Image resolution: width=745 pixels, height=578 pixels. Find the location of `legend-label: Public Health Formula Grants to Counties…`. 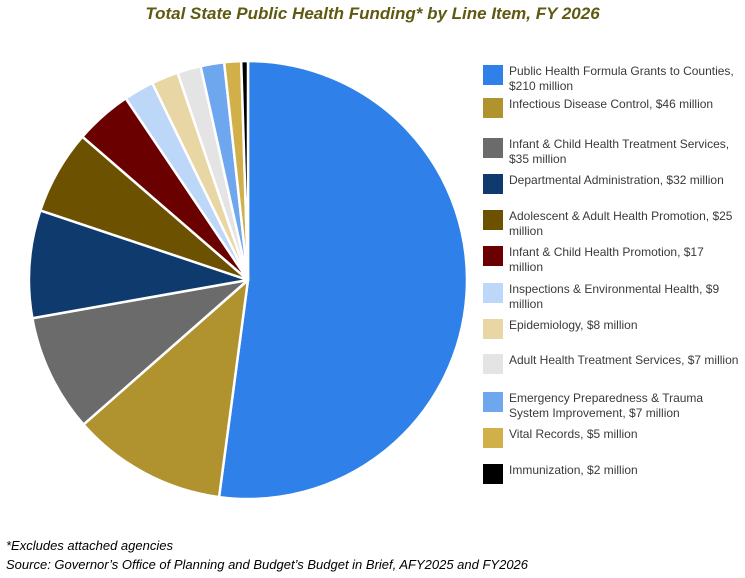

legend-label: Public Health Formula Grants to Counties… is located at coordinates (621, 78).